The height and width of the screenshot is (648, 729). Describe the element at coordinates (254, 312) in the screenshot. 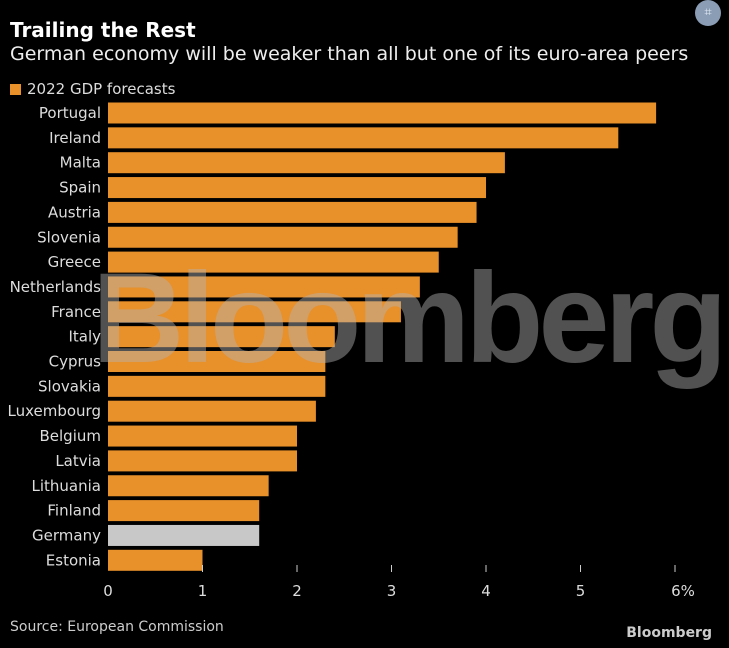

I see `bar-france` at that location.